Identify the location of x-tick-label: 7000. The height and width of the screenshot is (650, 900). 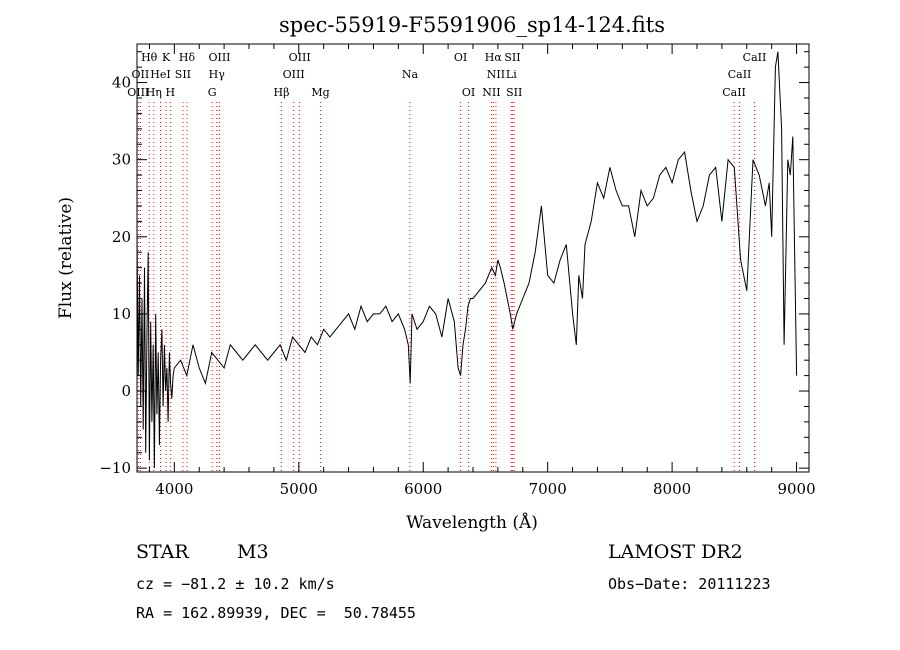
(548, 489).